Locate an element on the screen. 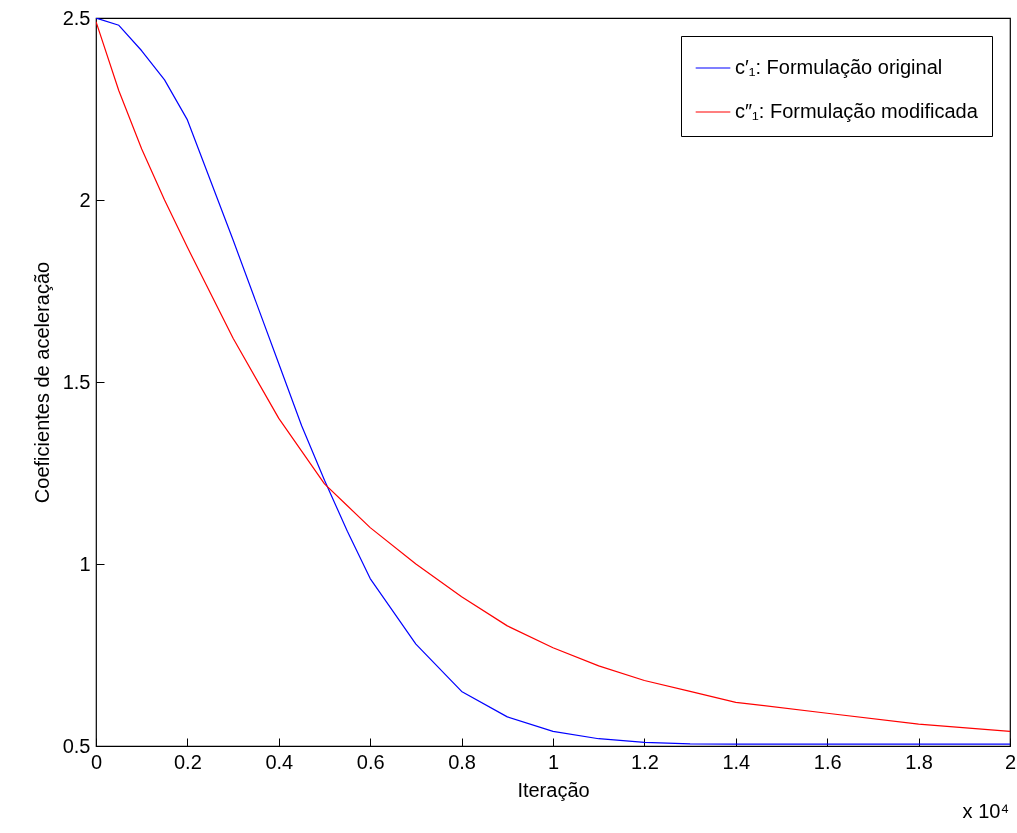 This screenshot has height=833, width=1017. x-tick-label: 0 is located at coordinates (96, 761).